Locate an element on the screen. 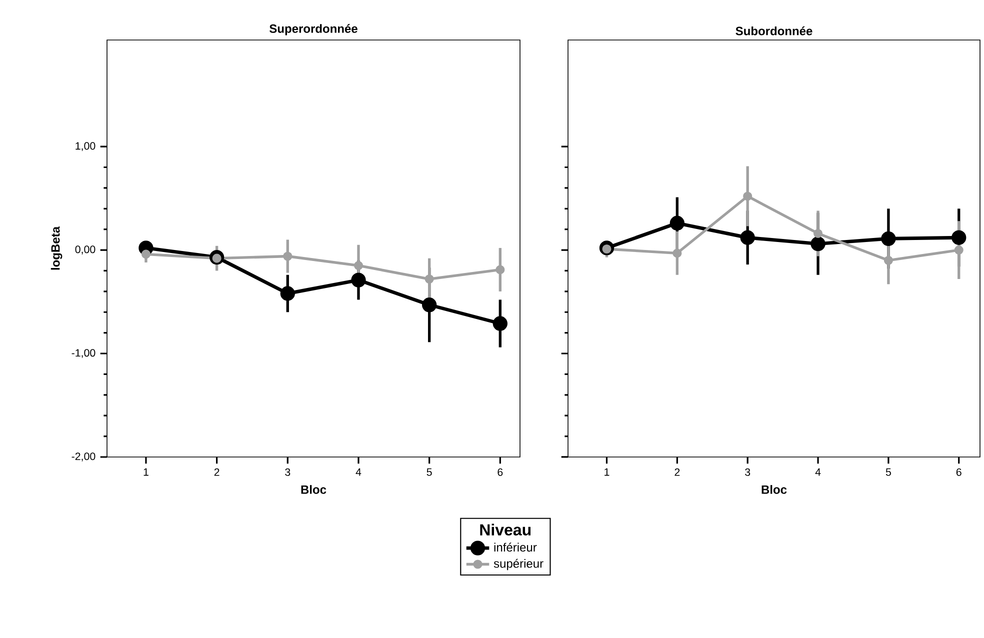 The height and width of the screenshot is (638, 984). y-tick-label: -2,00 is located at coordinates (84, 457).